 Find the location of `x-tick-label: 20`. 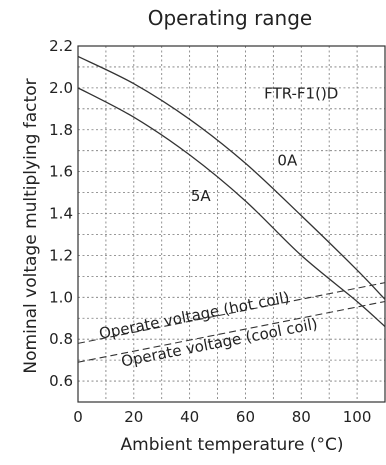

x-tick-label: 20 is located at coordinates (133, 417).